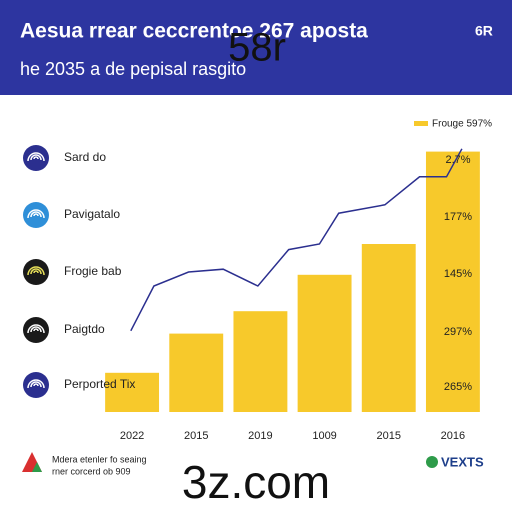 The width and height of the screenshot is (512, 517). I want to click on overlay-text: 58r, so click(257, 48).